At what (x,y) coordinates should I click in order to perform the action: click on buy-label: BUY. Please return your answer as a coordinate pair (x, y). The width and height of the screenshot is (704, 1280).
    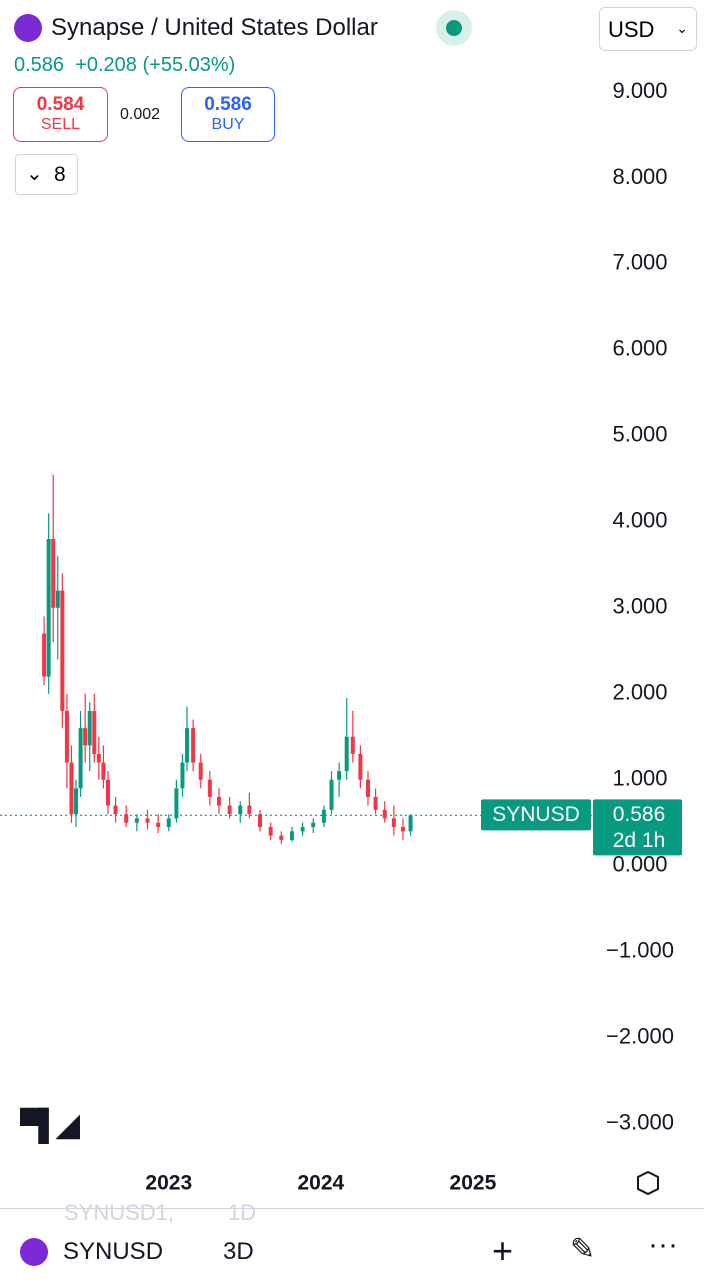
    Looking at the image, I should click on (228, 124).